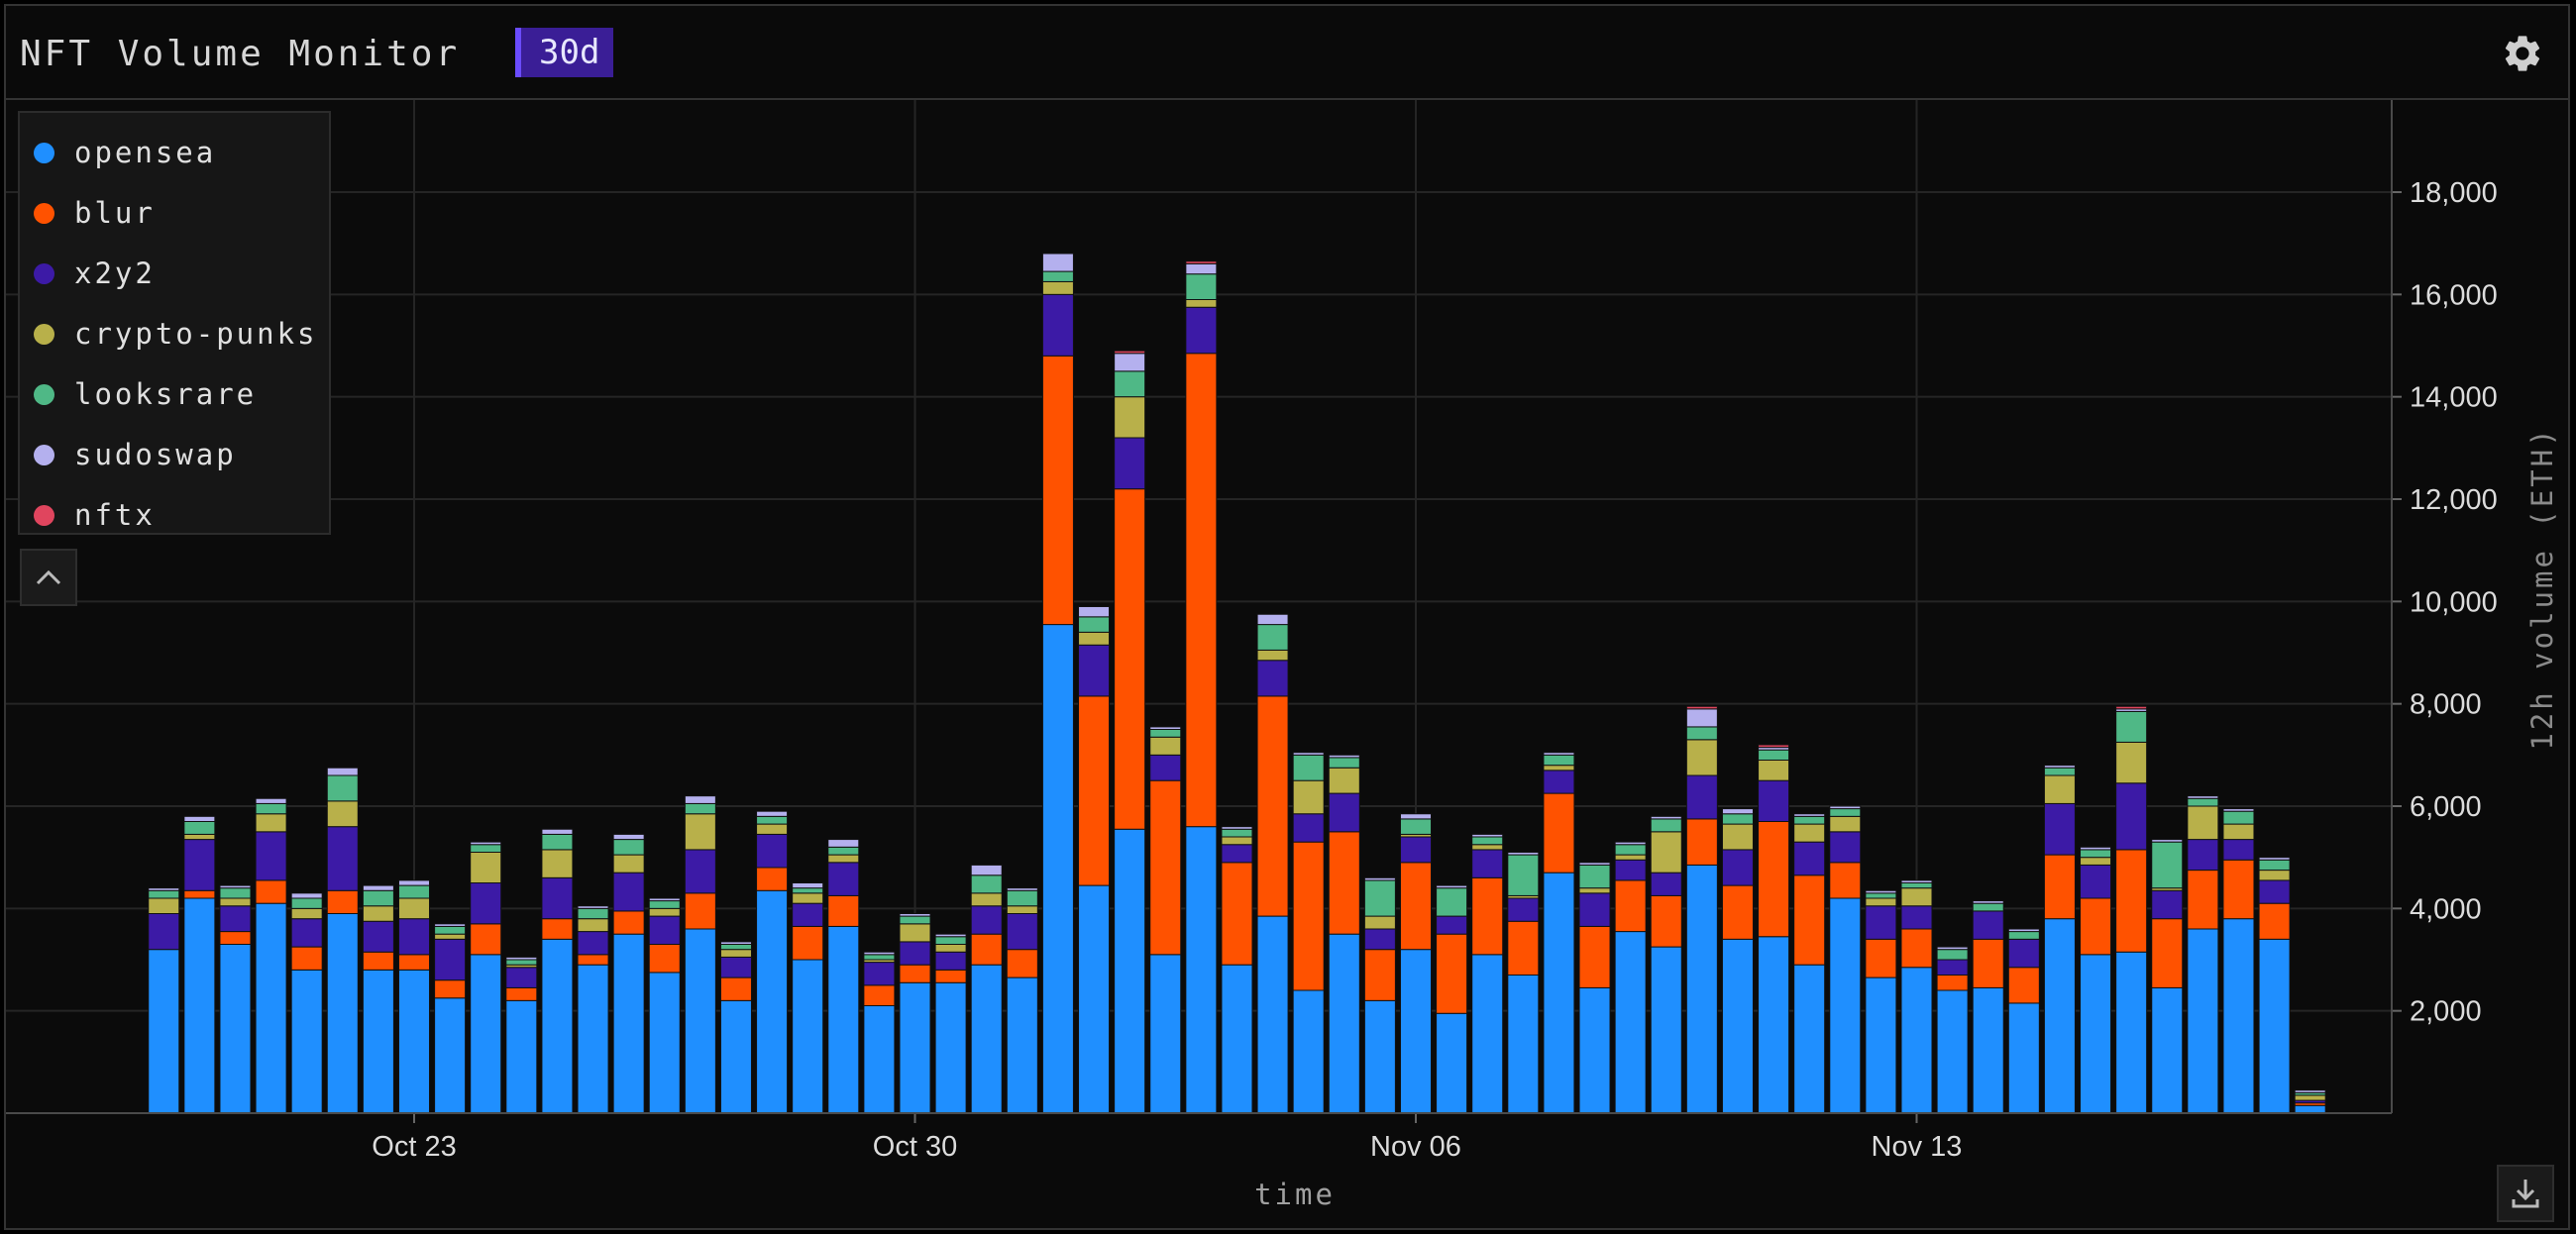 The height and width of the screenshot is (1234, 2576). Describe the element at coordinates (95, 213) in the screenshot. I see `legend-item-blur: blur` at that location.